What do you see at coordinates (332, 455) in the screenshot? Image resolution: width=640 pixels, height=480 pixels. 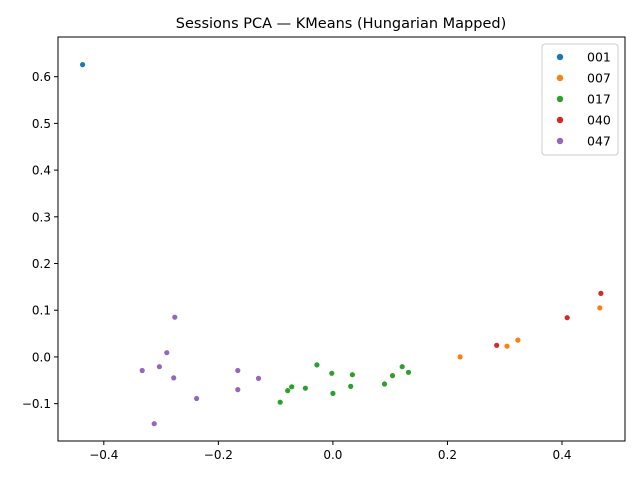 I see `x-tick-label: 0.0` at bounding box center [332, 455].